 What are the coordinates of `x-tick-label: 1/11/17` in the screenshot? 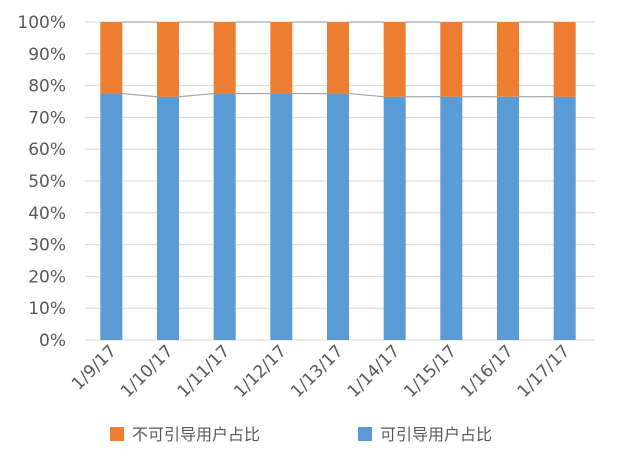 It's located at (204, 371).